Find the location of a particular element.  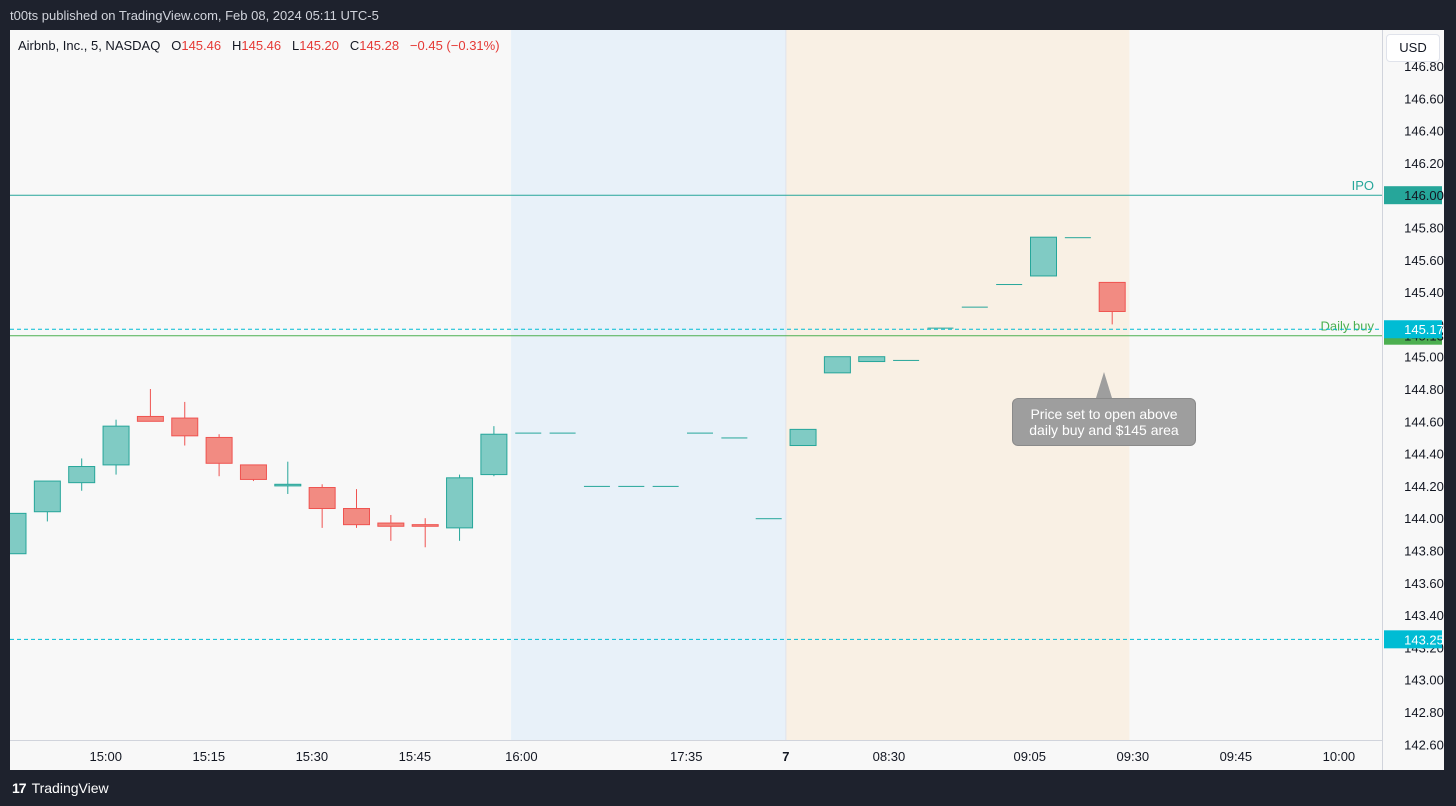

x-tick-label-7: 7 is located at coordinates (785, 756).